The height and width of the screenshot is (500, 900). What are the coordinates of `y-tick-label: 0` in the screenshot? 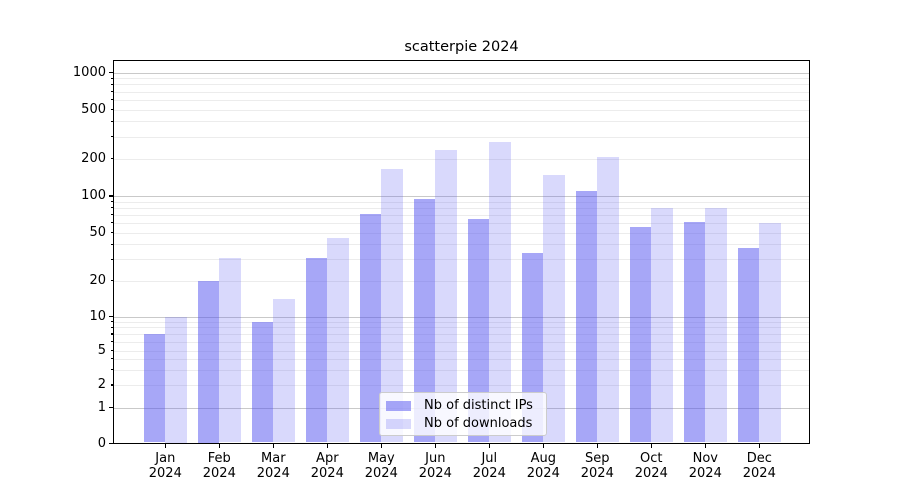 It's located at (101, 443).